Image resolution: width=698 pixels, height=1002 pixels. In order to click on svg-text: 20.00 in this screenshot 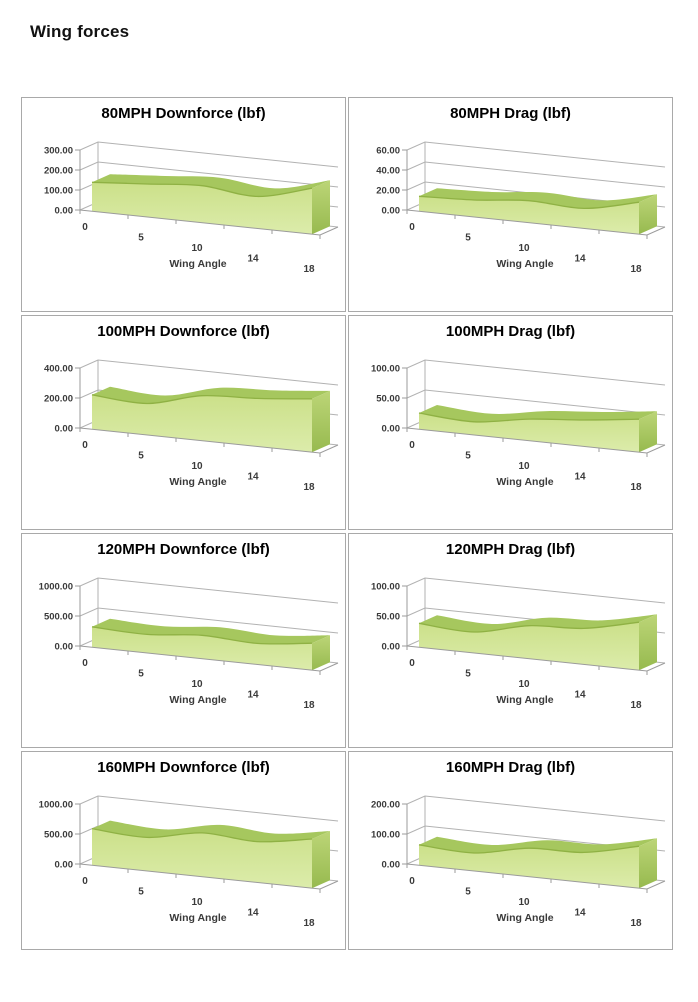, I will do `click(388, 191)`.